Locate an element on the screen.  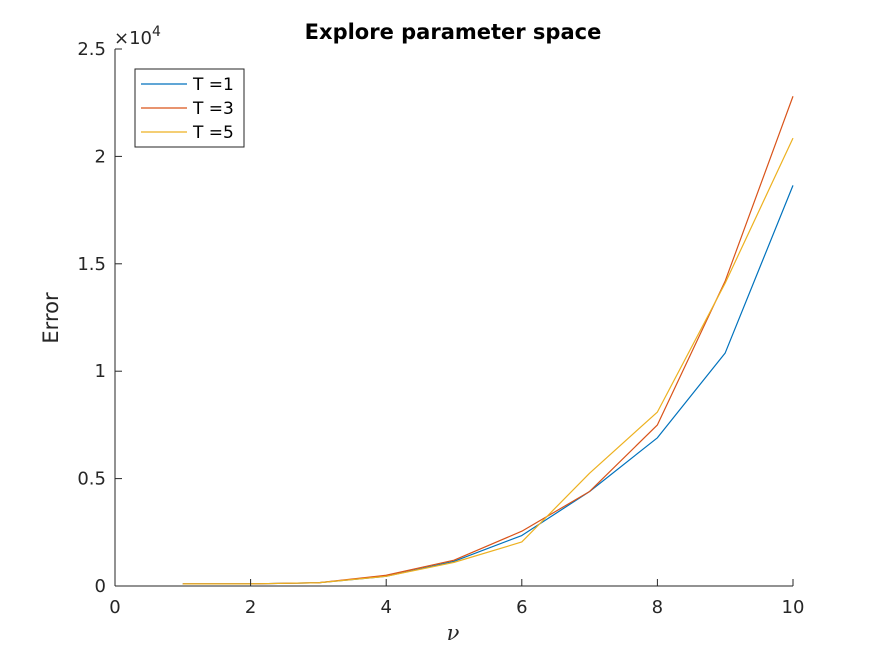
x-tick-label: 10 is located at coordinates (793, 607).